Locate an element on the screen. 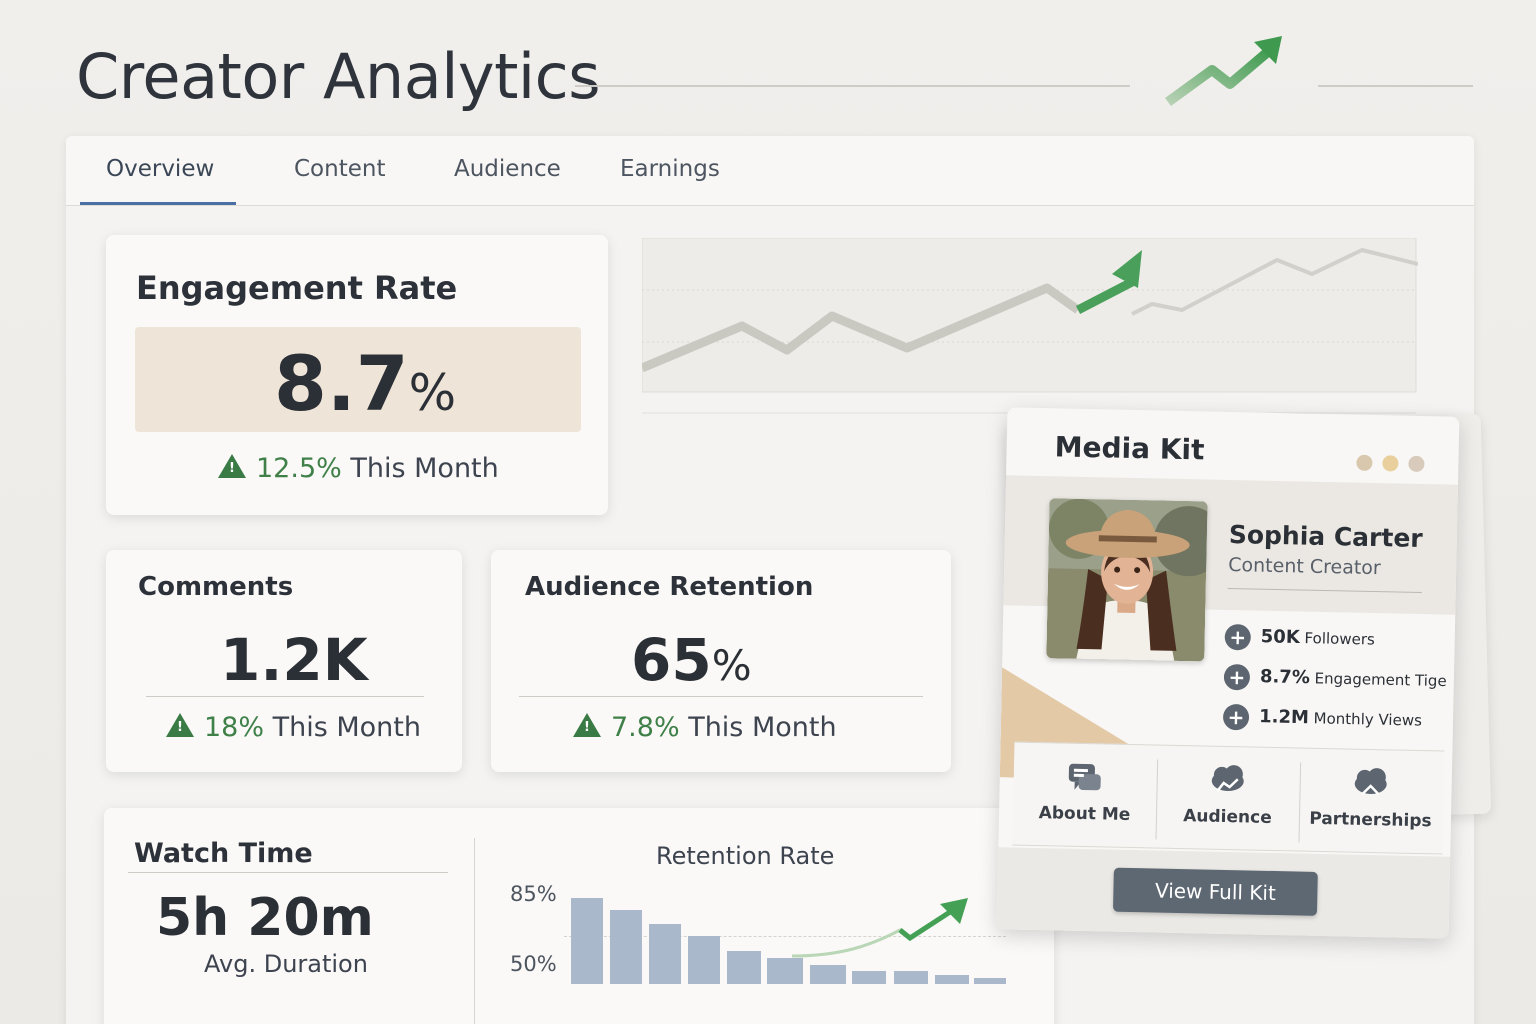  trend-up-arrow-icon is located at coordinates (1223, 71).